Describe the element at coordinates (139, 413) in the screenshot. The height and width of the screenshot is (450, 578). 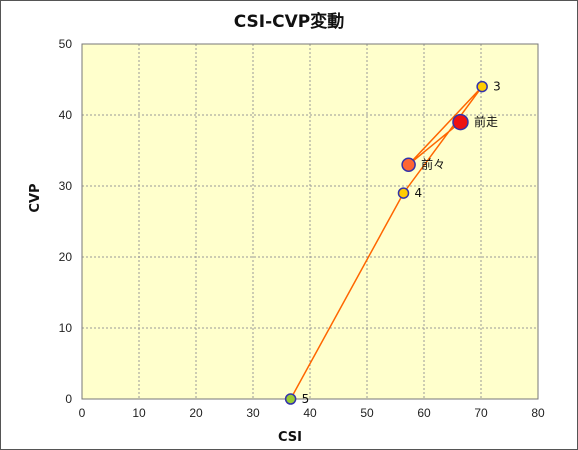
I see `x-tick-label: 10` at that location.